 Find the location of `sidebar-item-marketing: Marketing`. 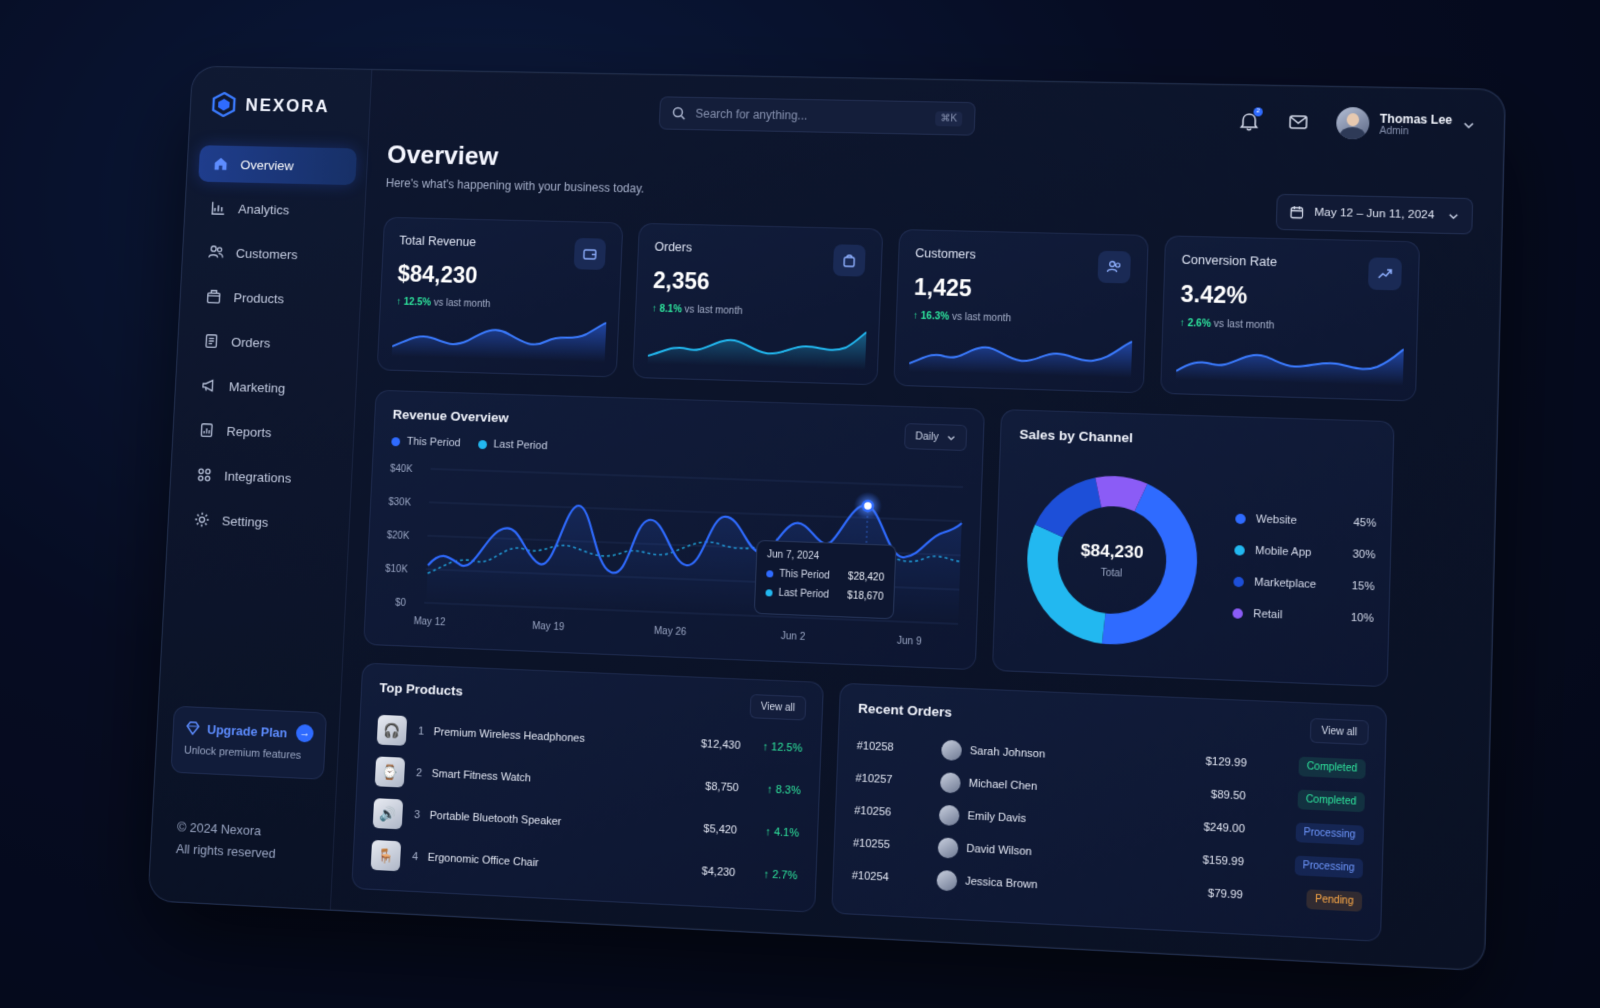

sidebar-item-marketing: Marketing is located at coordinates (266, 387).